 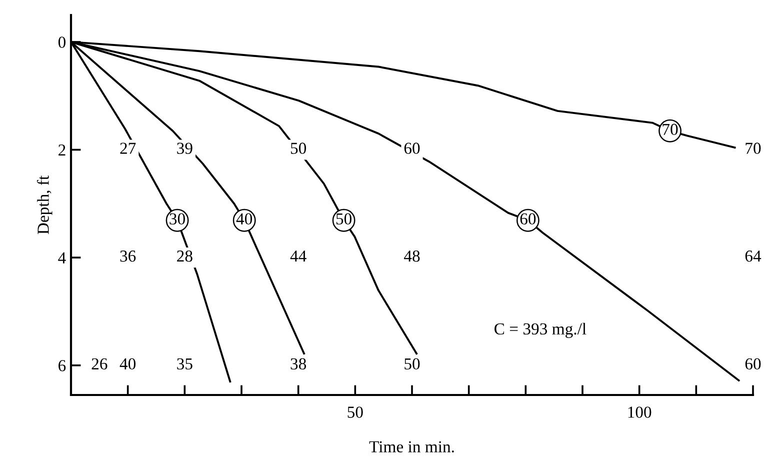 I want to click on annotation: 26, so click(x=100, y=364).